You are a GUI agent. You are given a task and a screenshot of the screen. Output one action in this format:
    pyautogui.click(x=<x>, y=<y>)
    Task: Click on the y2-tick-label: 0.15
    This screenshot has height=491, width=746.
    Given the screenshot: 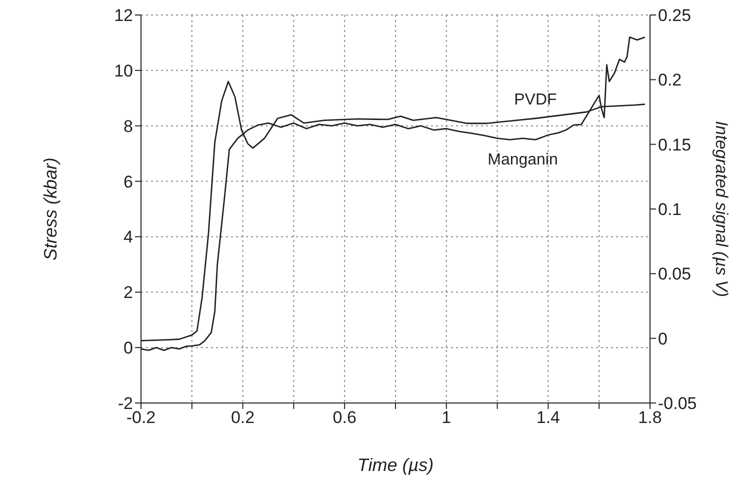 What is the action you would take?
    pyautogui.click(x=675, y=144)
    